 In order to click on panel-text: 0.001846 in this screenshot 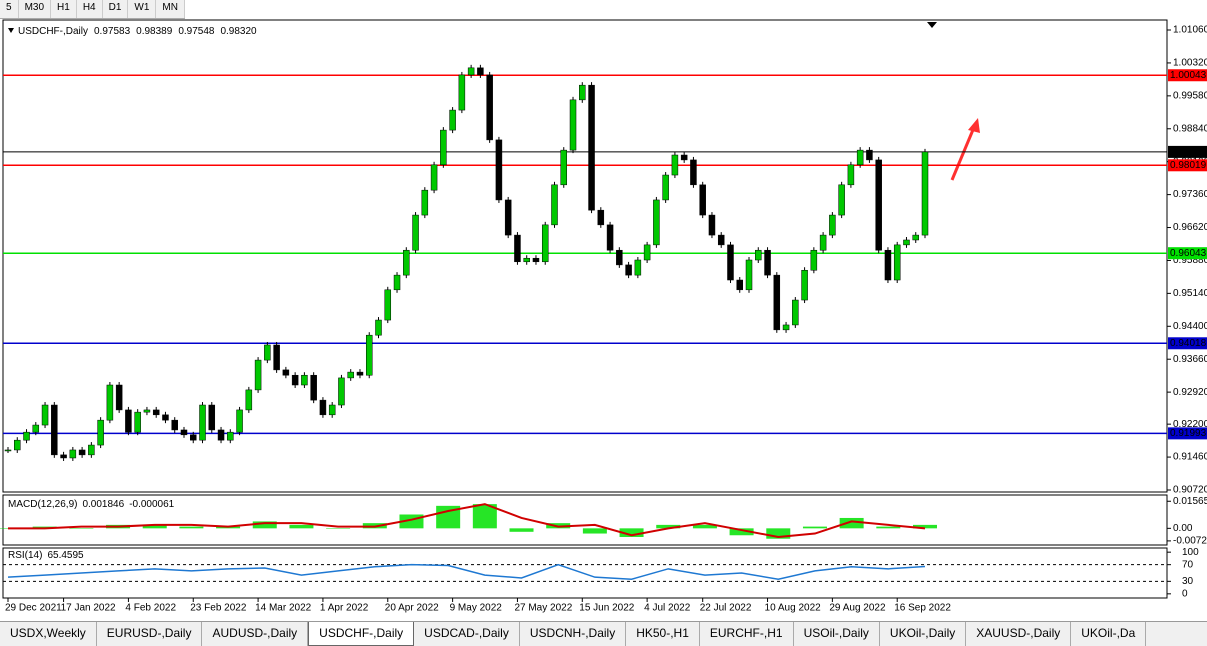, I will do `click(103, 504)`.